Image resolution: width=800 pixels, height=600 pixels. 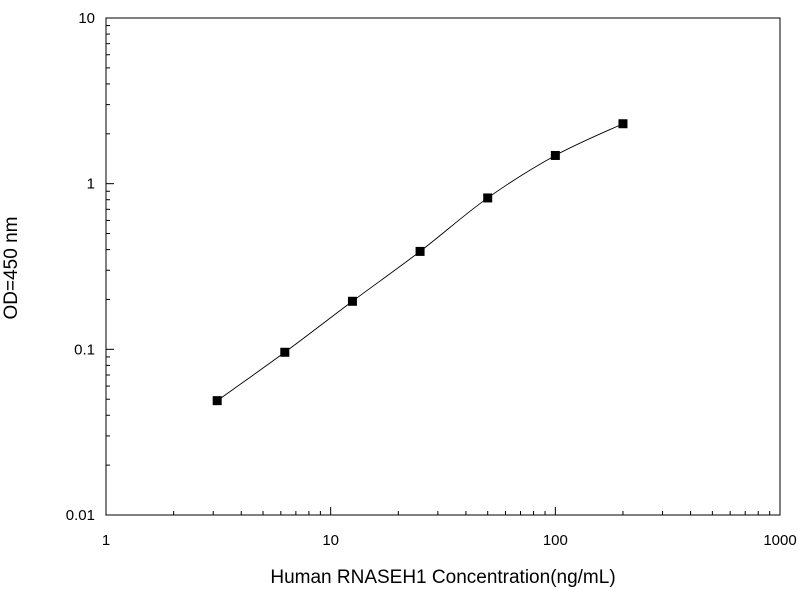 What do you see at coordinates (106, 540) in the screenshot?
I see `x-tick-label: 1` at bounding box center [106, 540].